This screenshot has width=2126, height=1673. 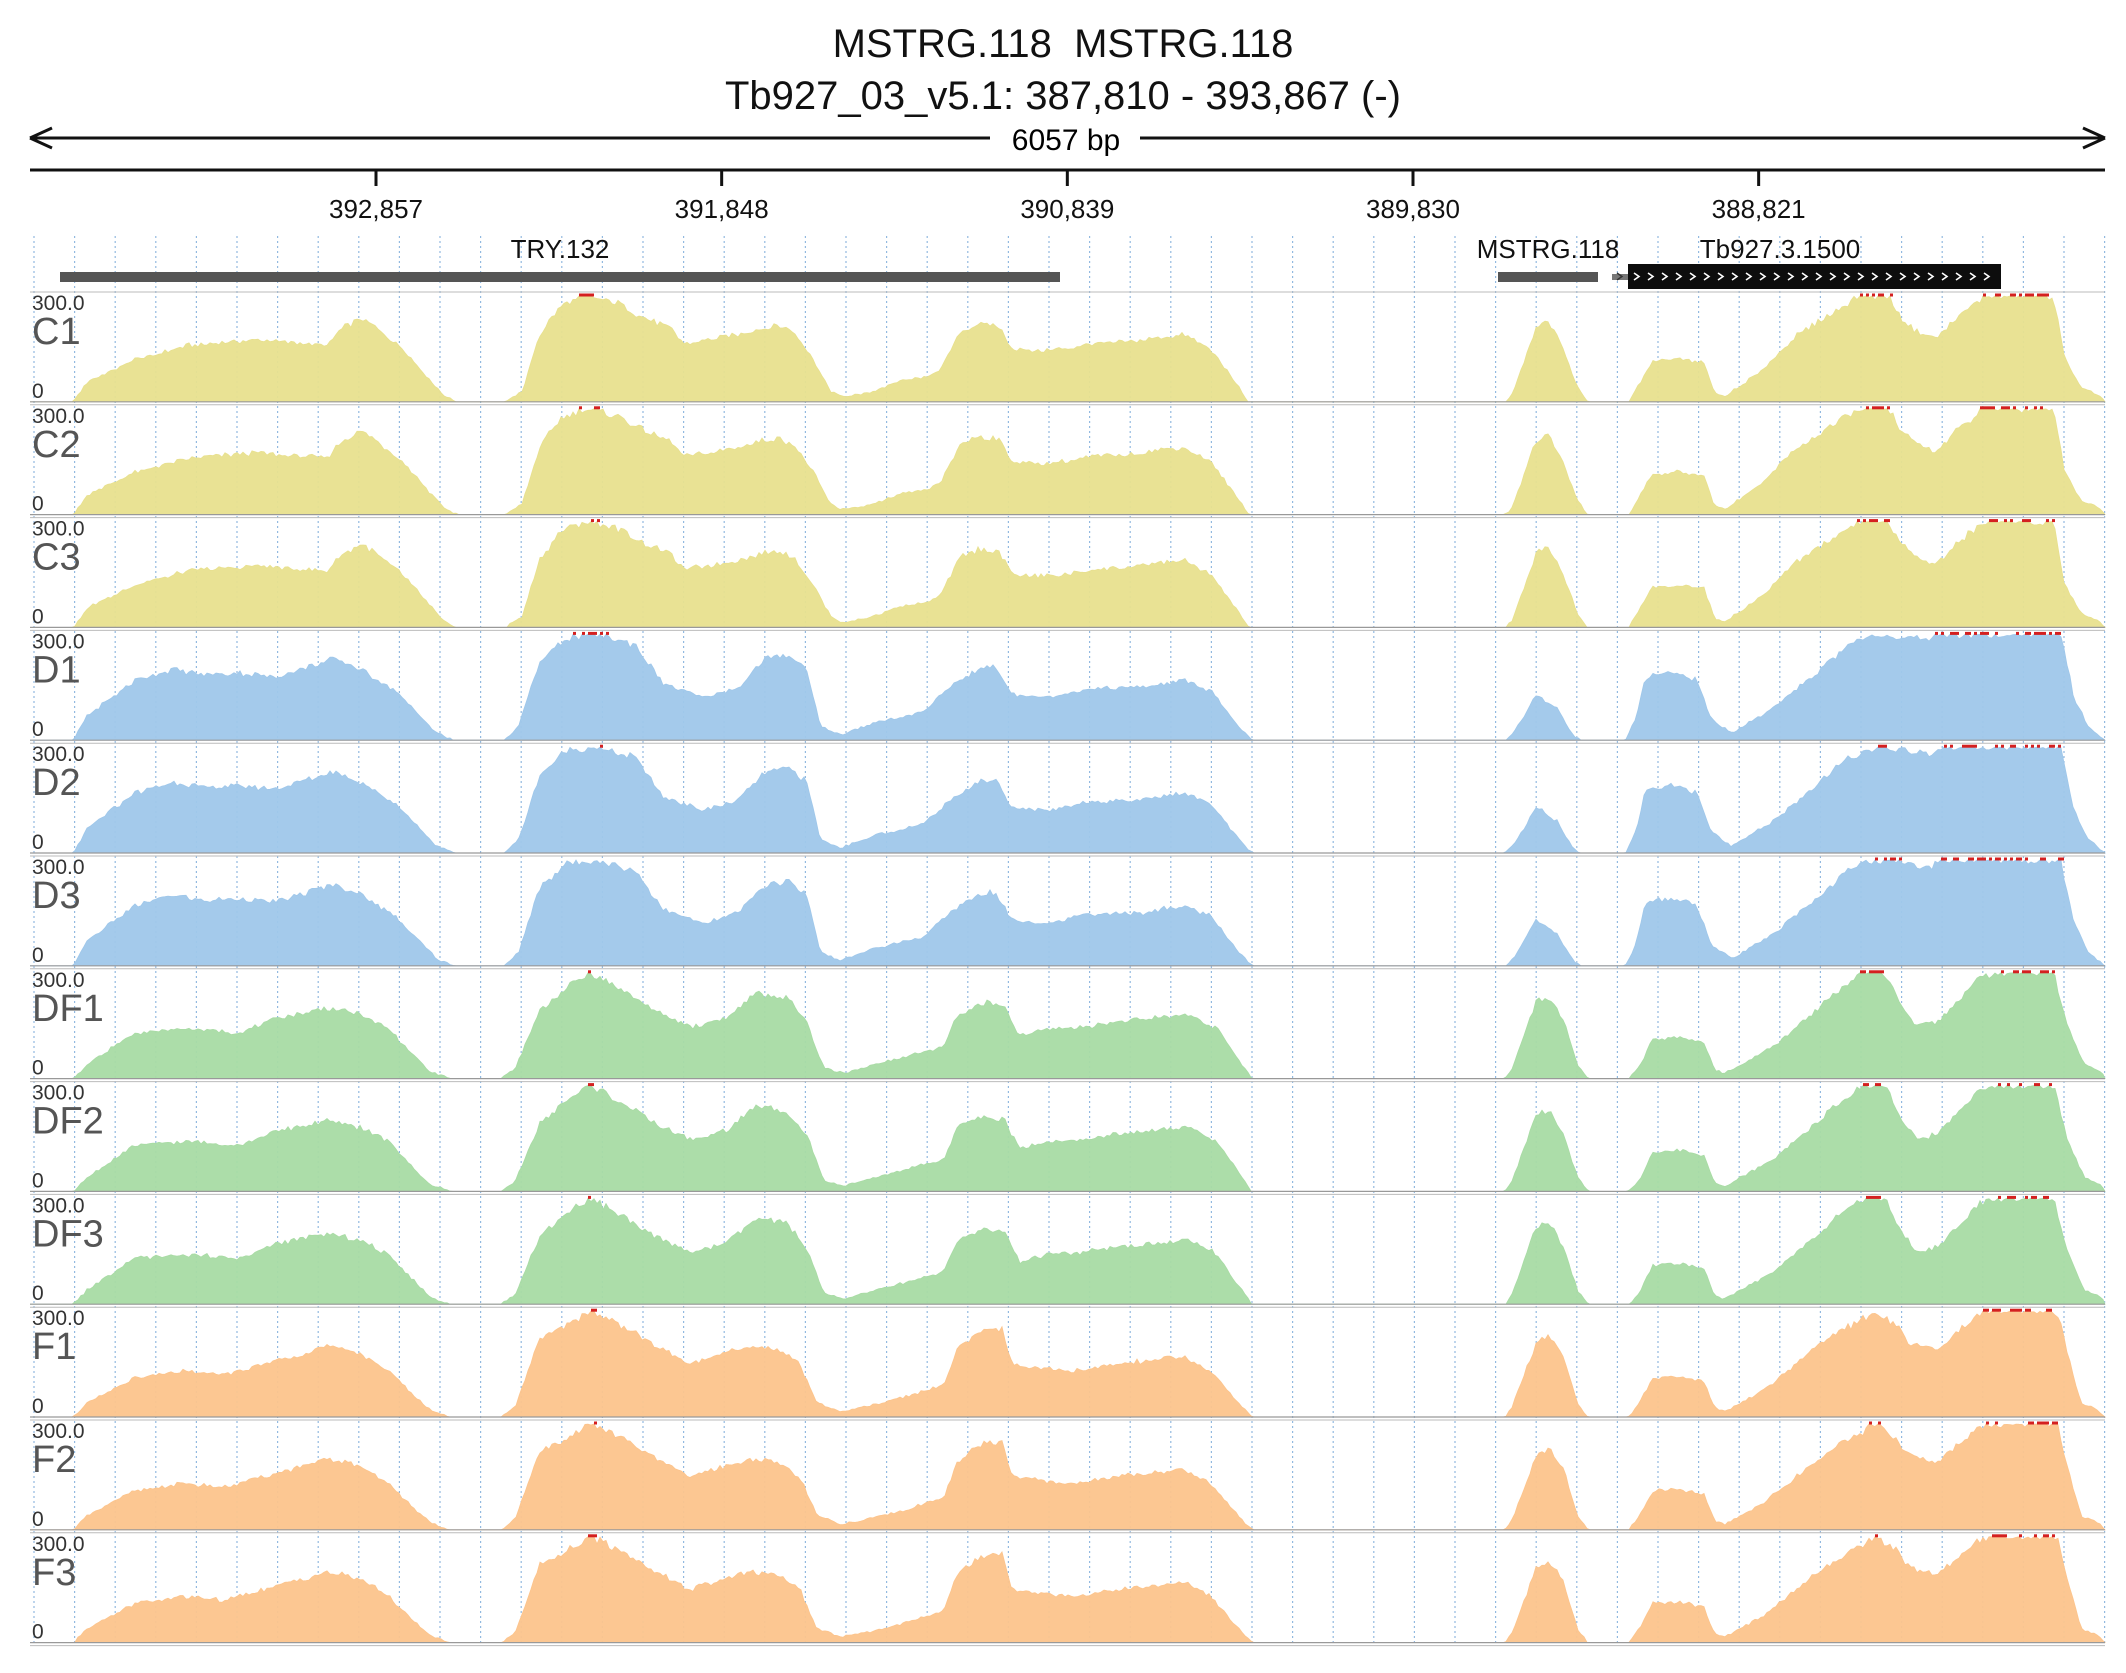 I want to click on track-name-label: C1, so click(x=56, y=332).